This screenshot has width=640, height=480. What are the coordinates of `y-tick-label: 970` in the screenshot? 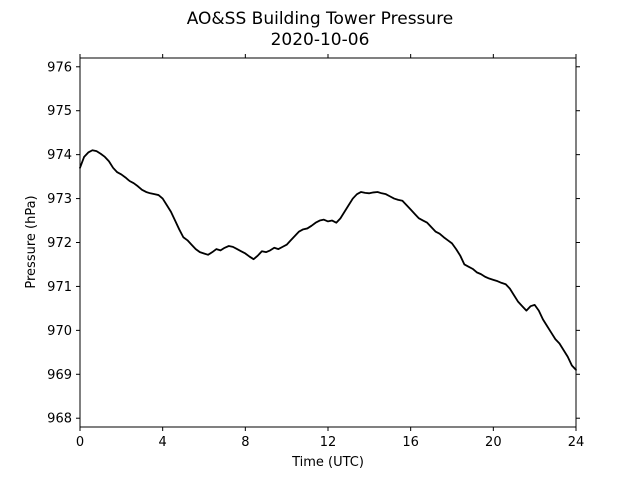 It's located at (59, 331).